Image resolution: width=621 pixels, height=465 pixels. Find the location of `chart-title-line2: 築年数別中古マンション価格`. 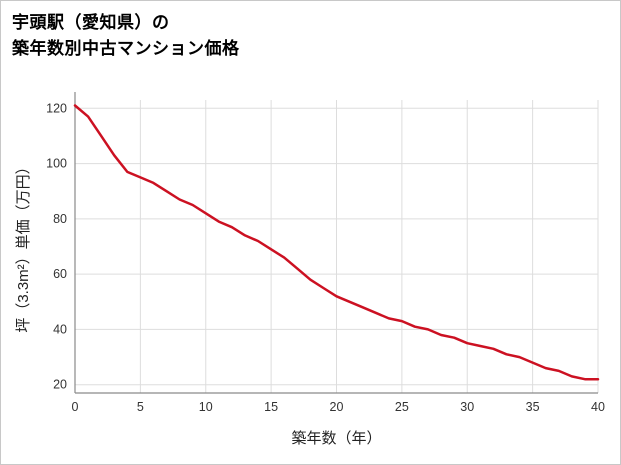

chart-title-line2: 築年数別中古マンション価格 is located at coordinates (126, 48).